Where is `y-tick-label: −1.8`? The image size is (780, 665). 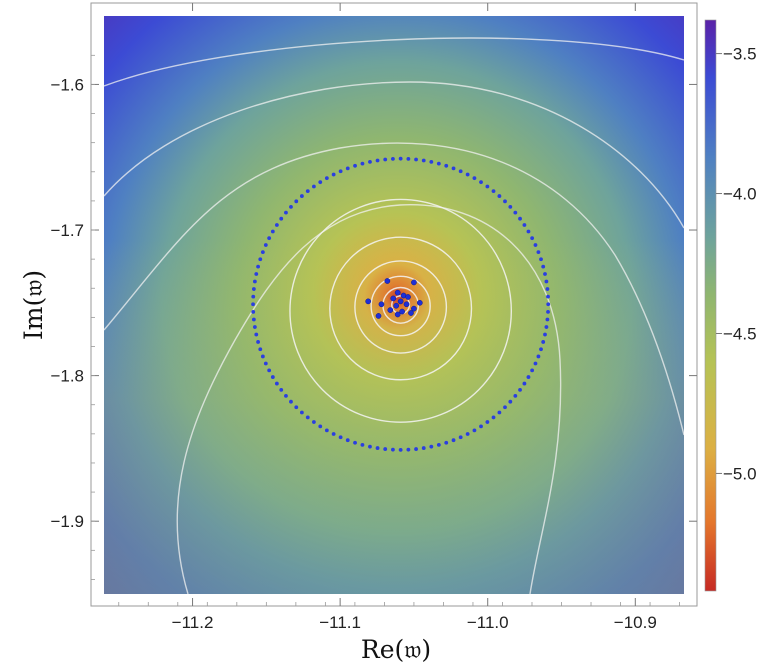
y-tick-label: −1.8 is located at coordinates (67, 376).